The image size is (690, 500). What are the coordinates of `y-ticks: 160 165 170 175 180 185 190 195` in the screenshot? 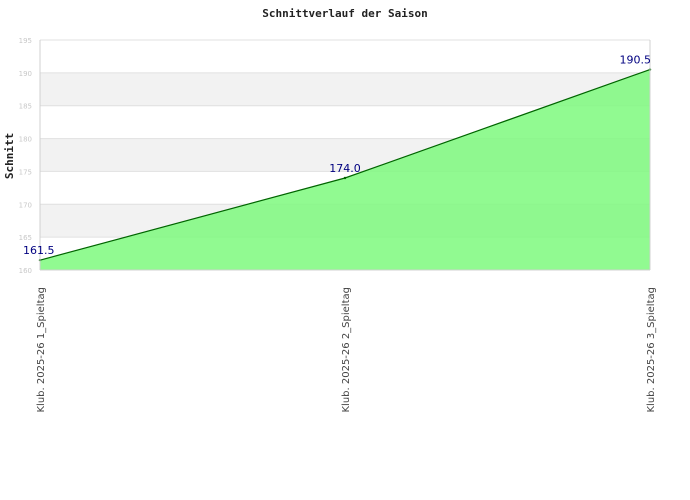 It's located at (25, 156).